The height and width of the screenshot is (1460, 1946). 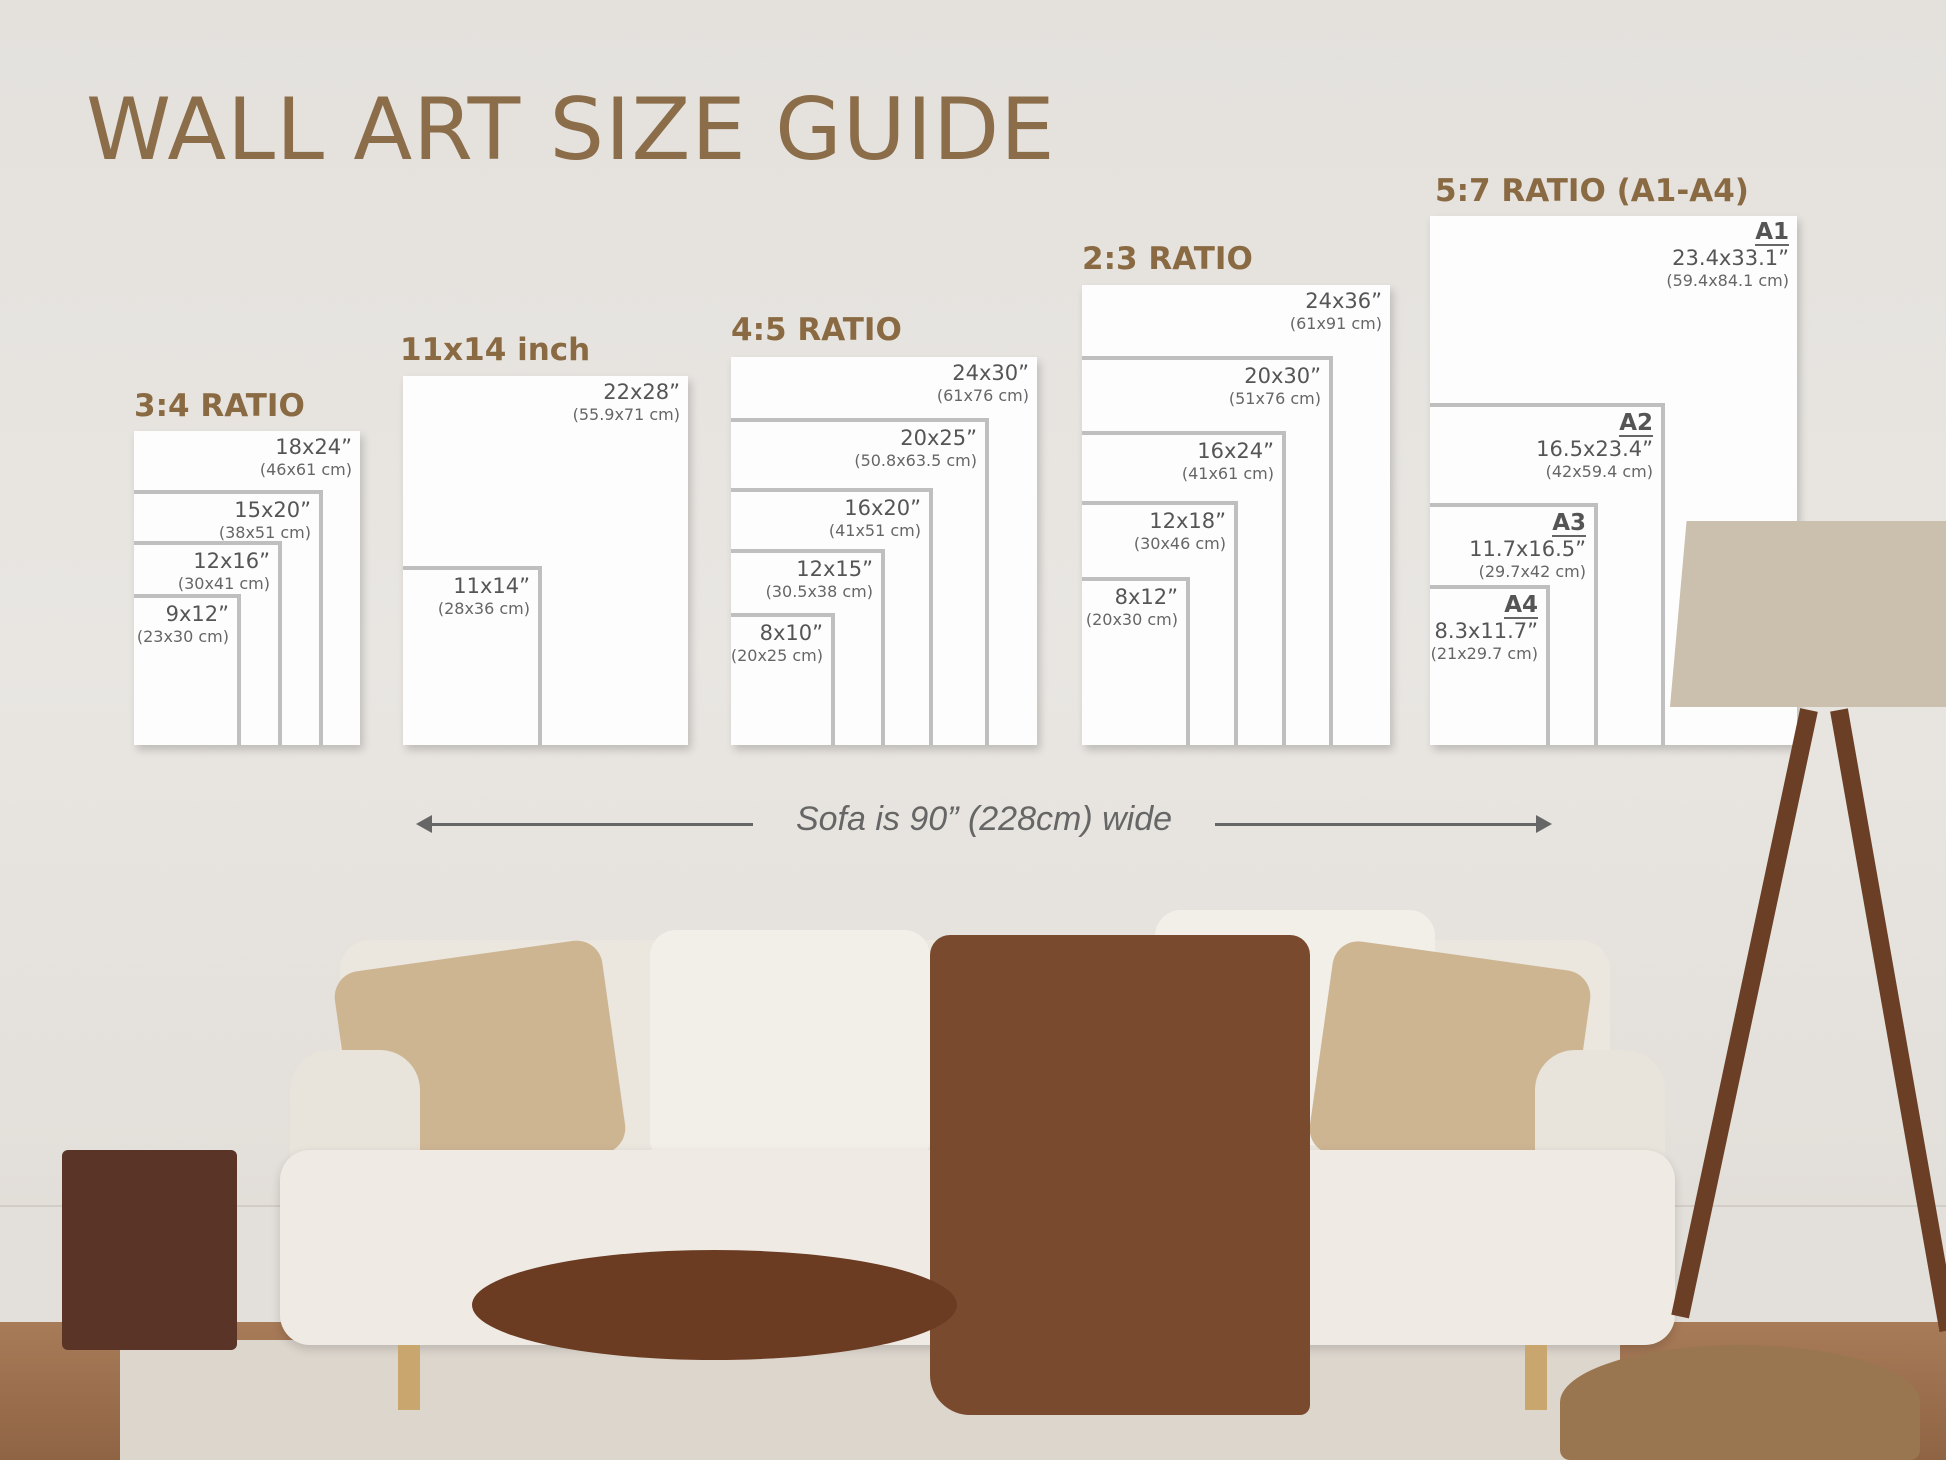 I want to click on size-label: A1 23.4x33.1” (59.4x84.1 cm), so click(x=1727, y=255).